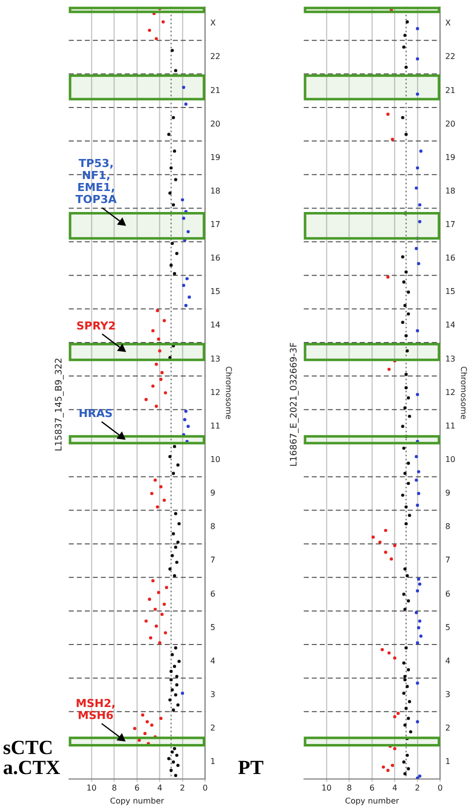  I want to click on text: sCTC a.CTX, so click(32, 757).